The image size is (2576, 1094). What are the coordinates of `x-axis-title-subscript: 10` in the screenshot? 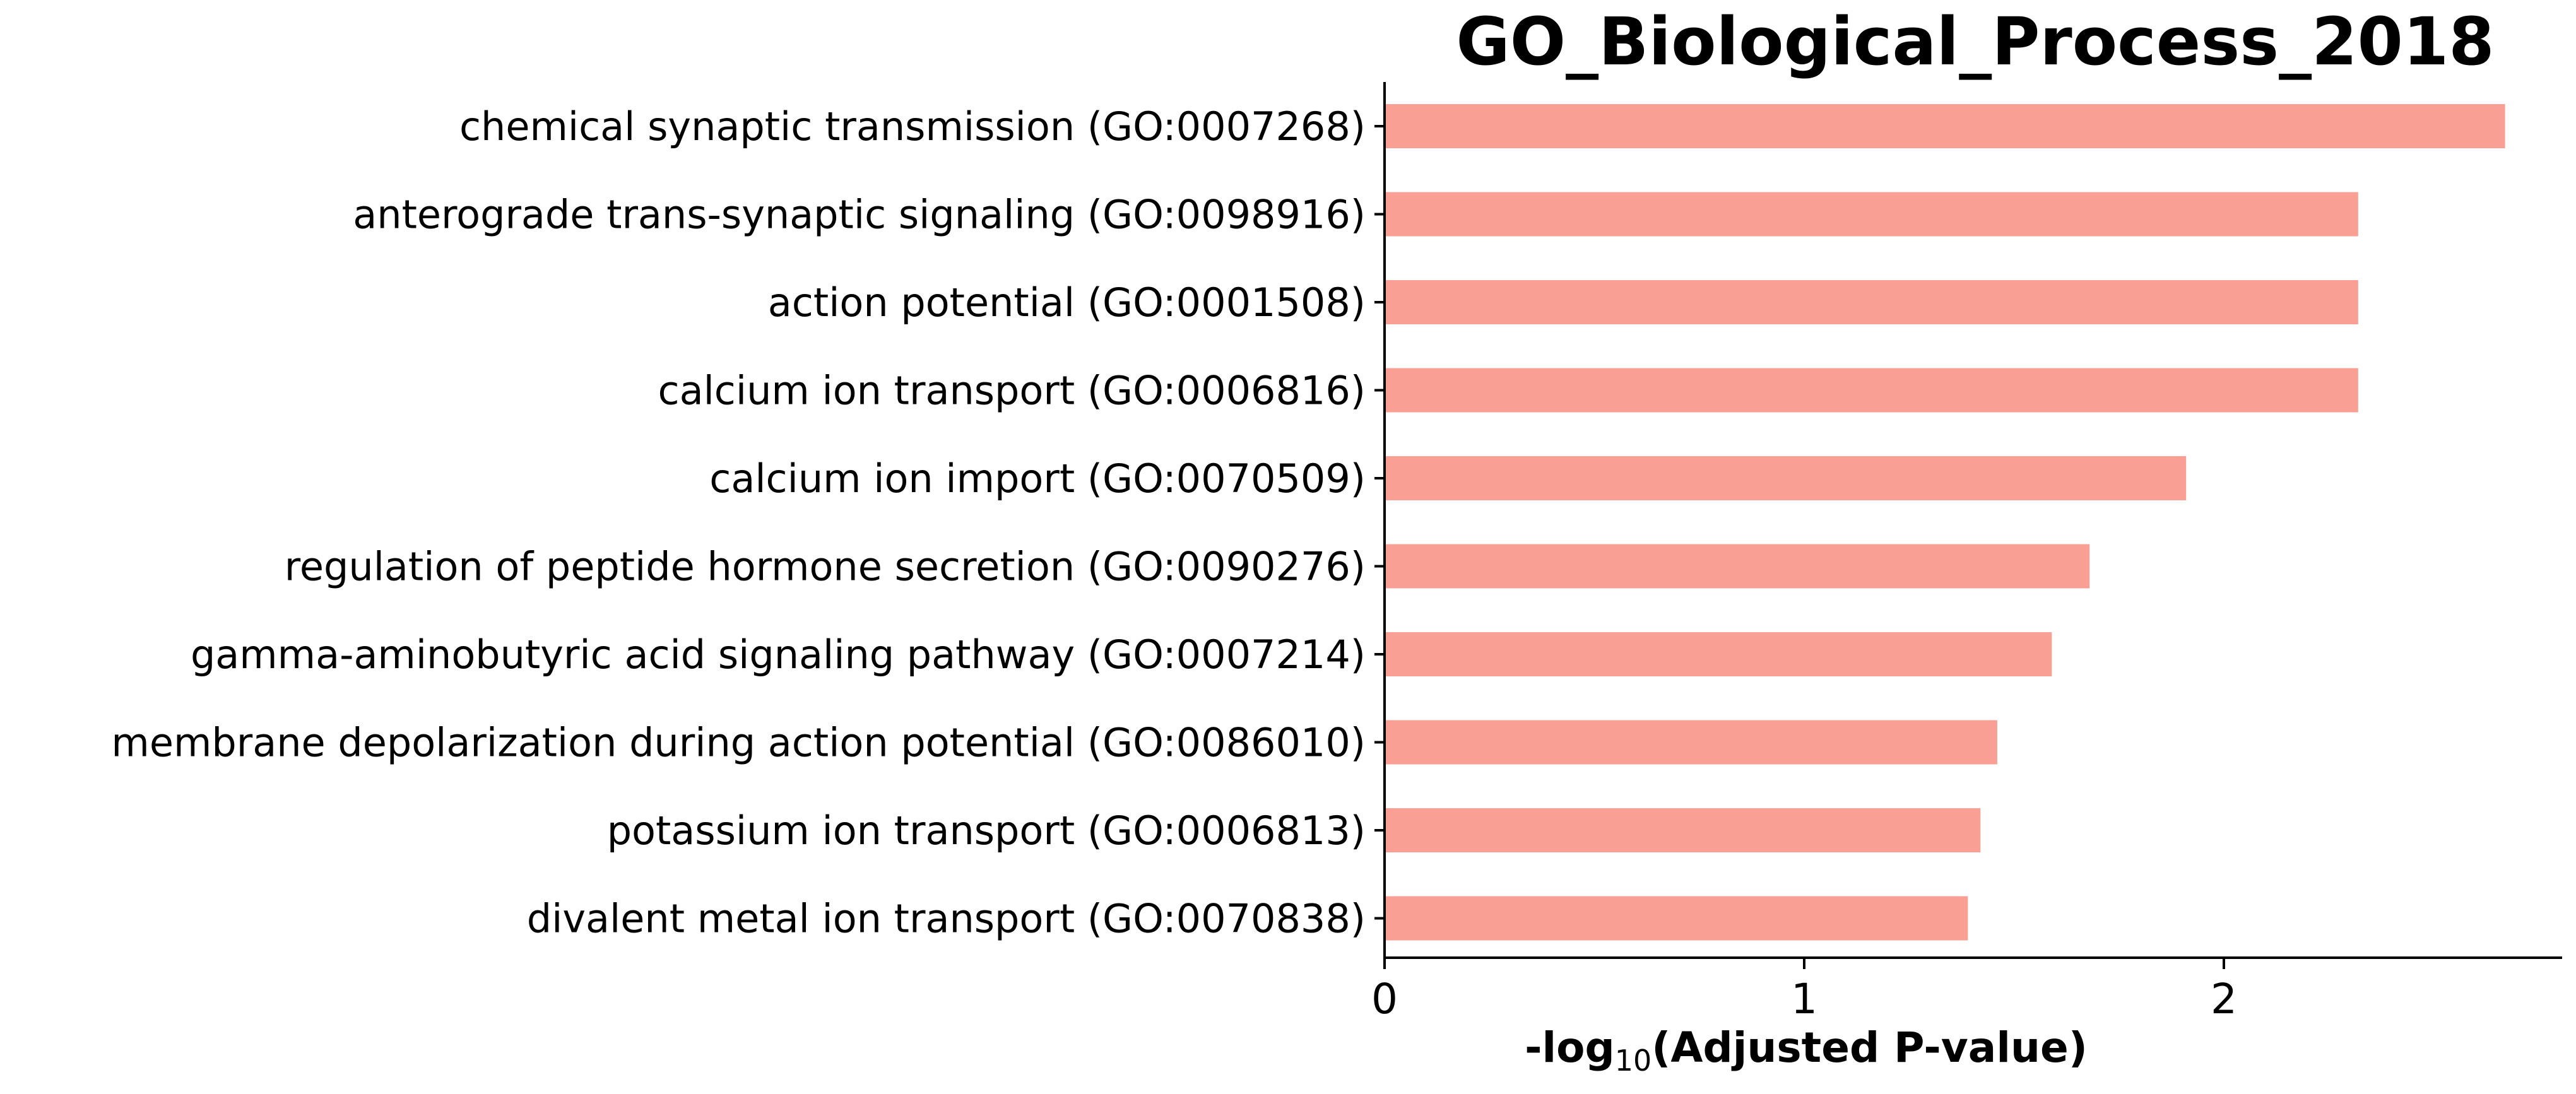 It's located at (1633, 1061).